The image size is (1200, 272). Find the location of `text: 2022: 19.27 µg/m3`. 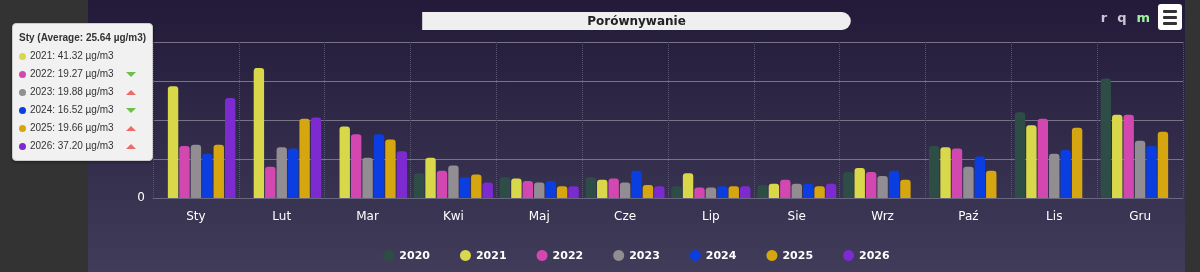

text: 2022: 19.27 µg/m3 is located at coordinates (72, 74).